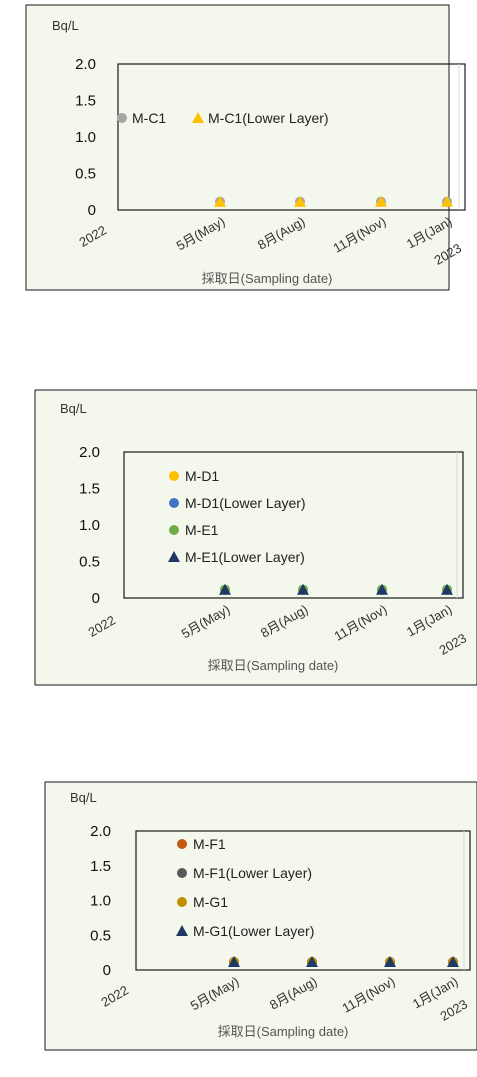 This screenshot has height=1077, width=477. What do you see at coordinates (210, 902) in the screenshot?
I see `legend-label: M-G1` at bounding box center [210, 902].